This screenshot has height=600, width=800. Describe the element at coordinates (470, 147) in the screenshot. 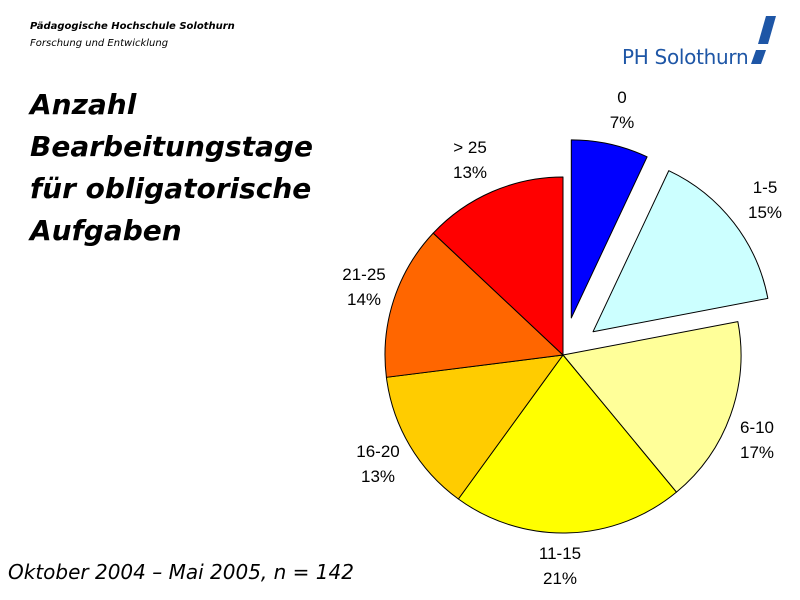

I see `slice-category-label: > 25` at that location.